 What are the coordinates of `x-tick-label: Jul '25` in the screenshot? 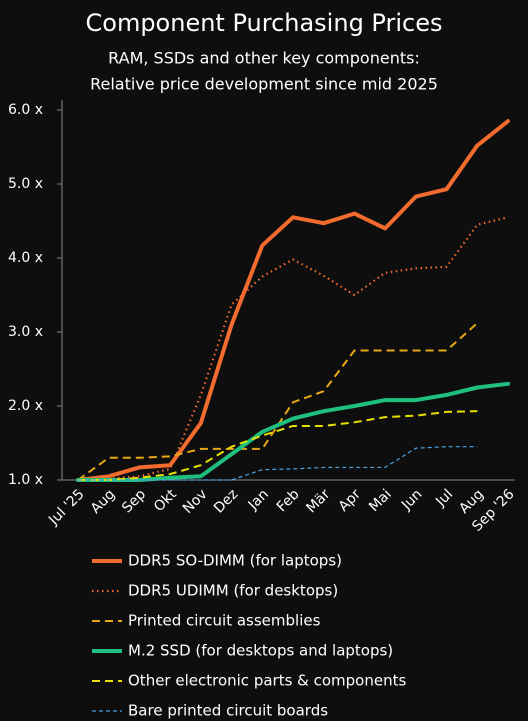 It's located at (66, 507).